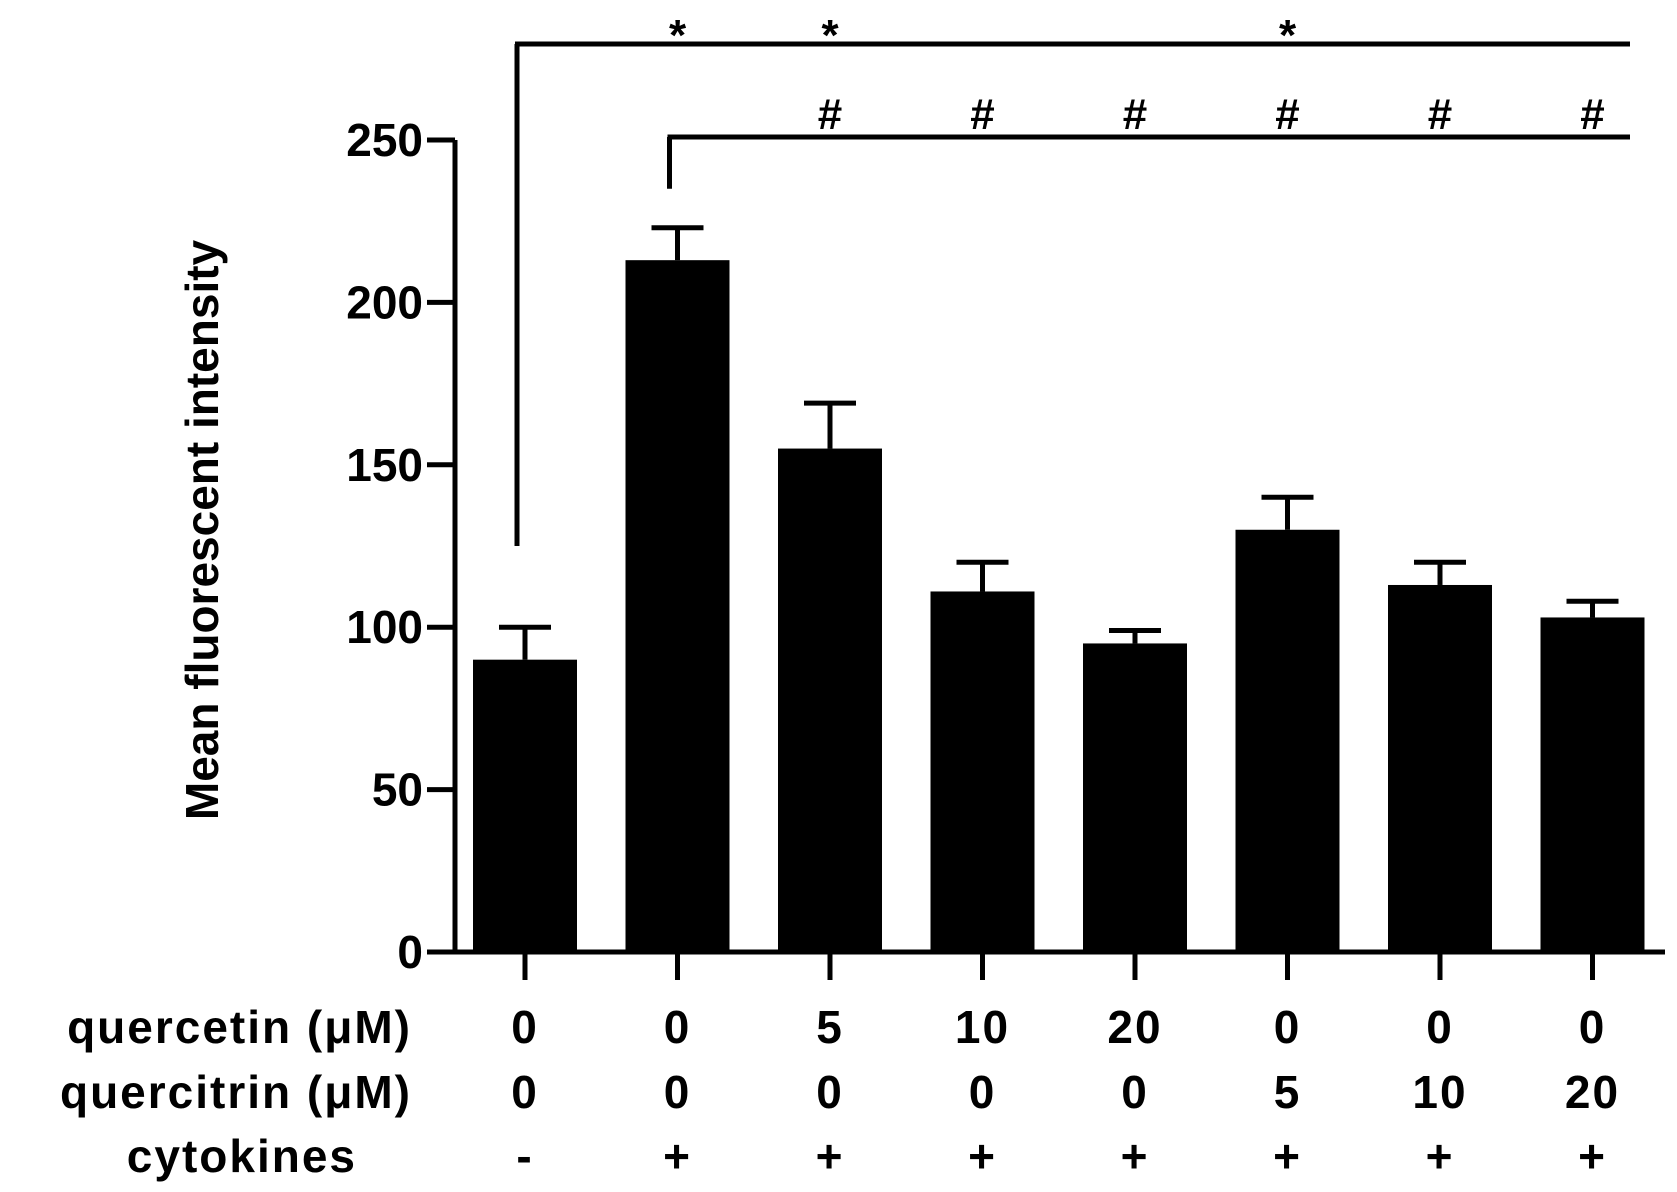 This screenshot has height=1192, width=1677. I want to click on y-tick-label: 250, so click(384, 140).